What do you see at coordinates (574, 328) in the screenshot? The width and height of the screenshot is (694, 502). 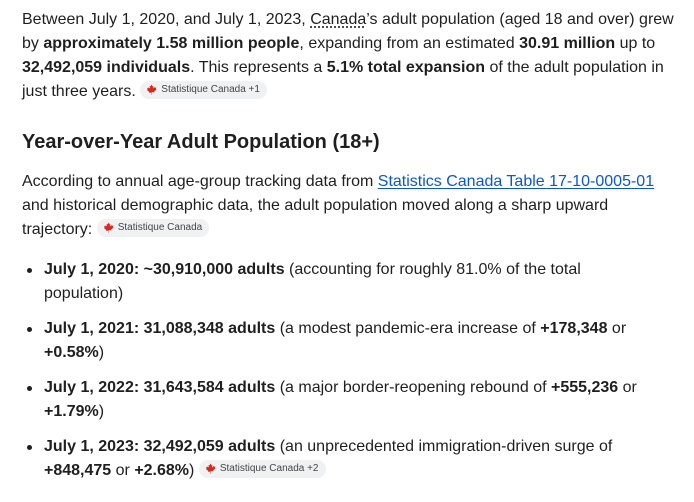 I see `increase-figure: +178,348` at bounding box center [574, 328].